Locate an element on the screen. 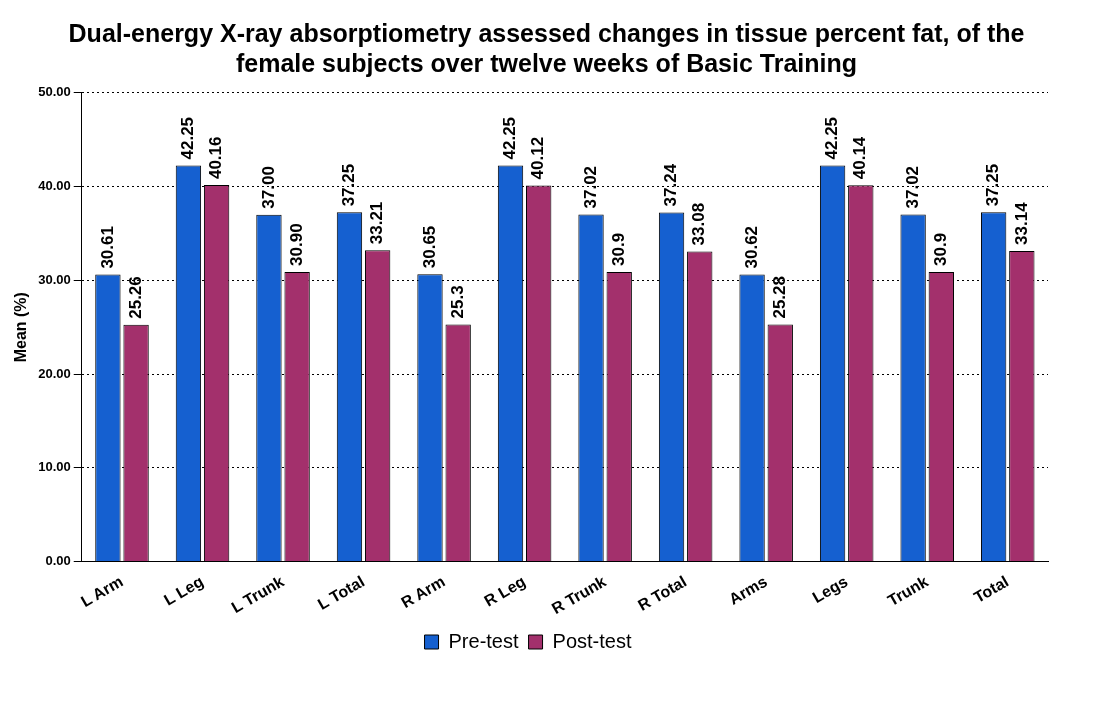  x-tick-label: Arms is located at coordinates (747, 590).